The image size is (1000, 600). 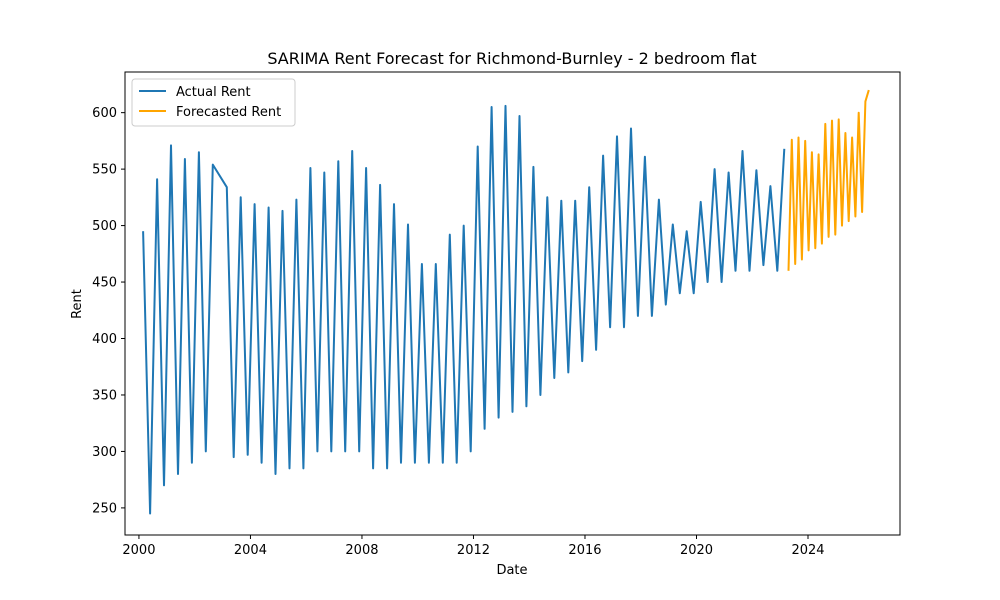 I want to click on y-tick-label: 500, so click(x=104, y=226).